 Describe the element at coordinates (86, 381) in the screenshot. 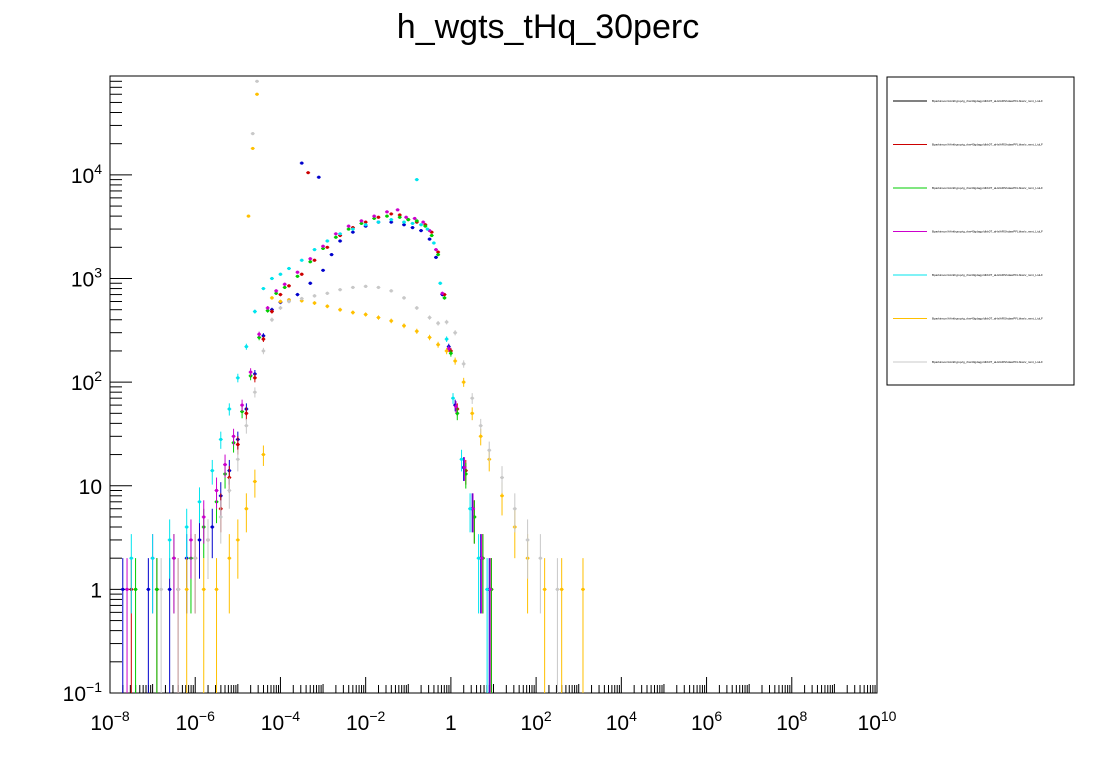

I see `y-tick-label: 10²` at that location.